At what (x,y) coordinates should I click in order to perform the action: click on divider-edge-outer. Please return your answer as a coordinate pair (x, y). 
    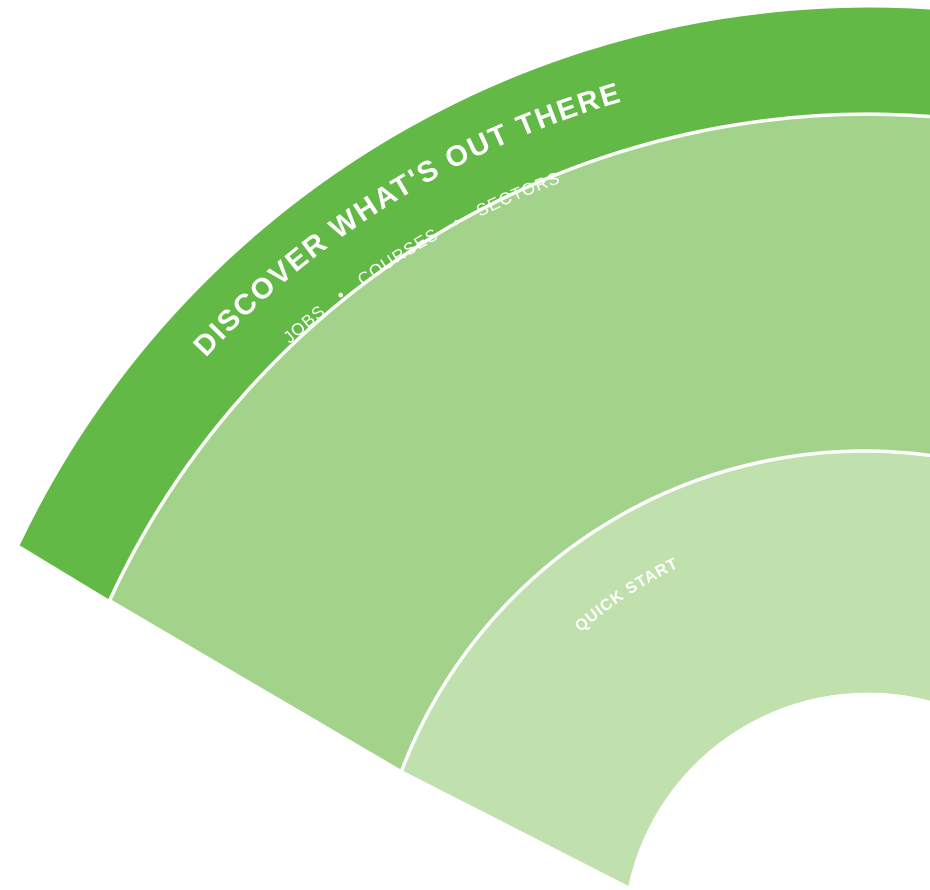
    Looking at the image, I should click on (256, 685).